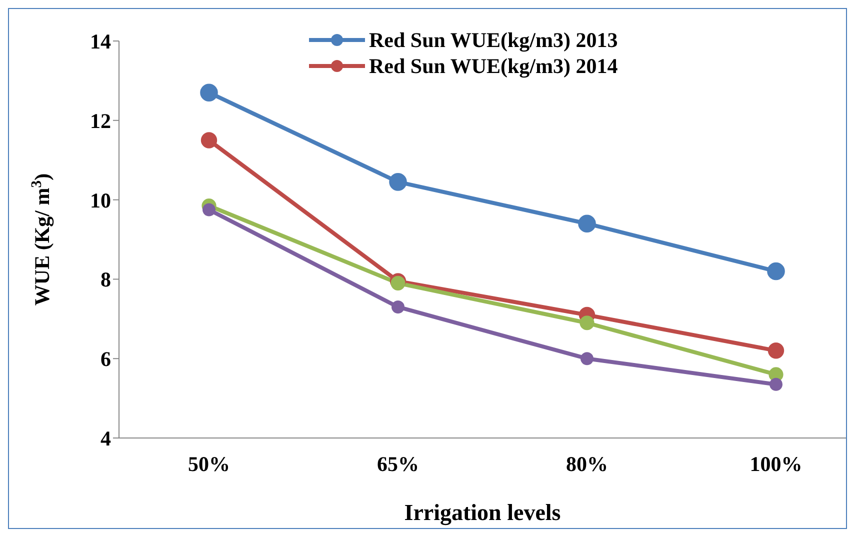 This screenshot has height=537, width=855. Describe the element at coordinates (493, 66) in the screenshot. I see `legend-label: Red Sun WUE(kg/m3) 2014` at that location.